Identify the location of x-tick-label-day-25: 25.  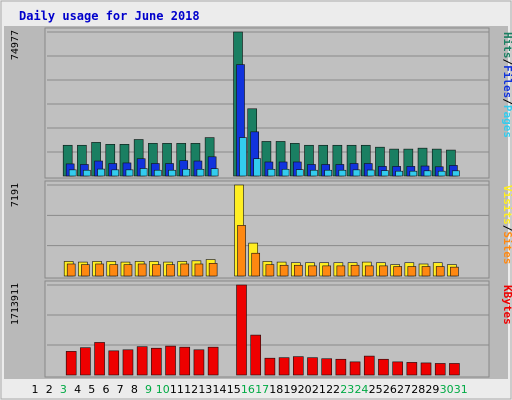
(376, 389).